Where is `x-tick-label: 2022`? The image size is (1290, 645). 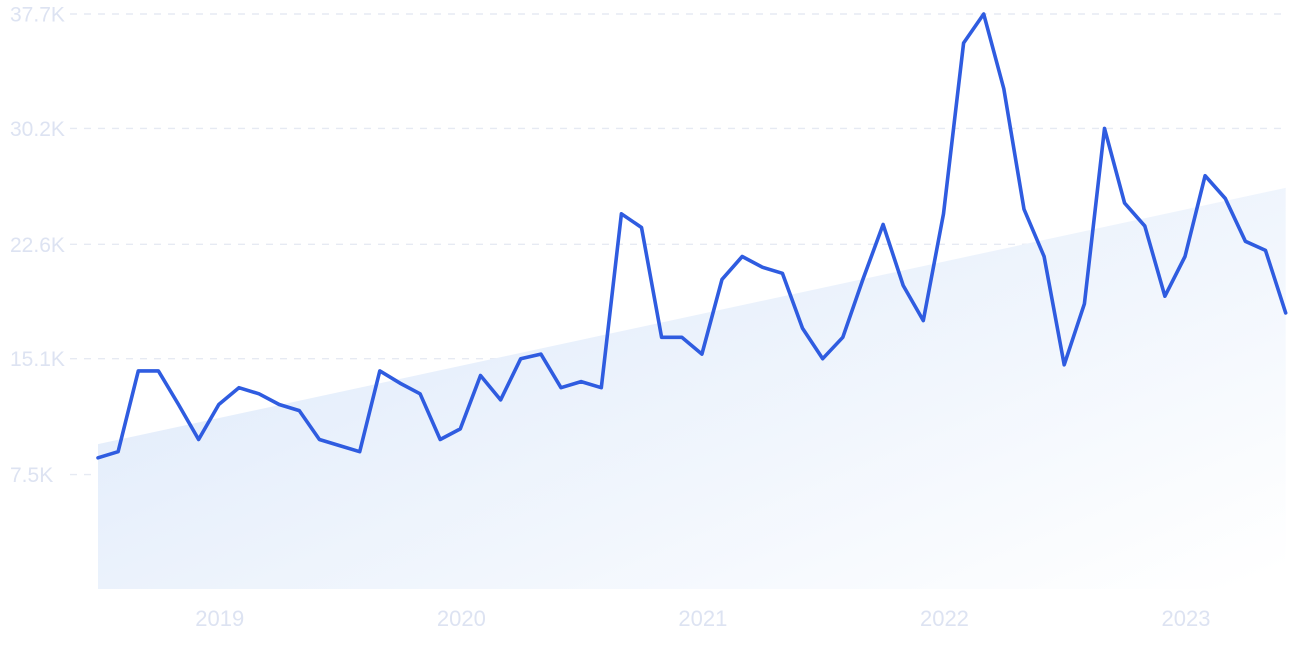 x-tick-label: 2022 is located at coordinates (944, 618).